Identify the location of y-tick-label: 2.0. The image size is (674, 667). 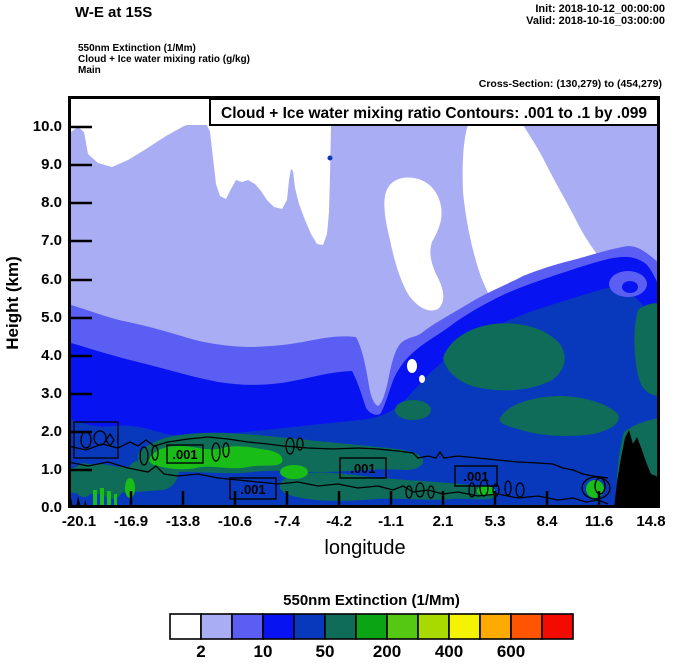
(51, 431).